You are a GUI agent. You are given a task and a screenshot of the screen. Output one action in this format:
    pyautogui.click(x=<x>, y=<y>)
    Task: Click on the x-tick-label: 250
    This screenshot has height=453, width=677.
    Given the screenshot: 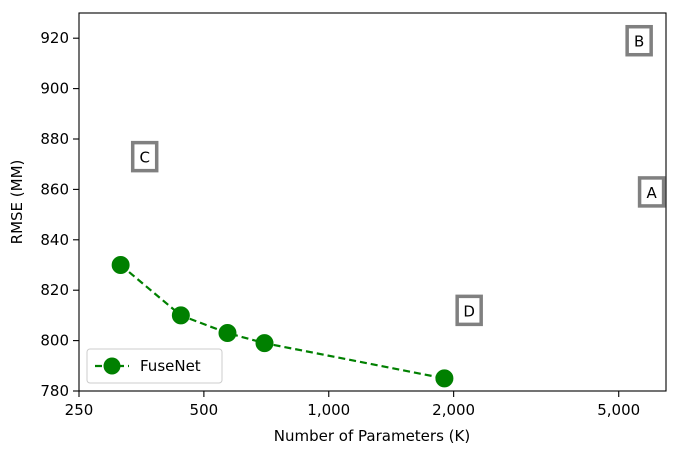 What is the action you would take?
    pyautogui.click(x=79, y=410)
    